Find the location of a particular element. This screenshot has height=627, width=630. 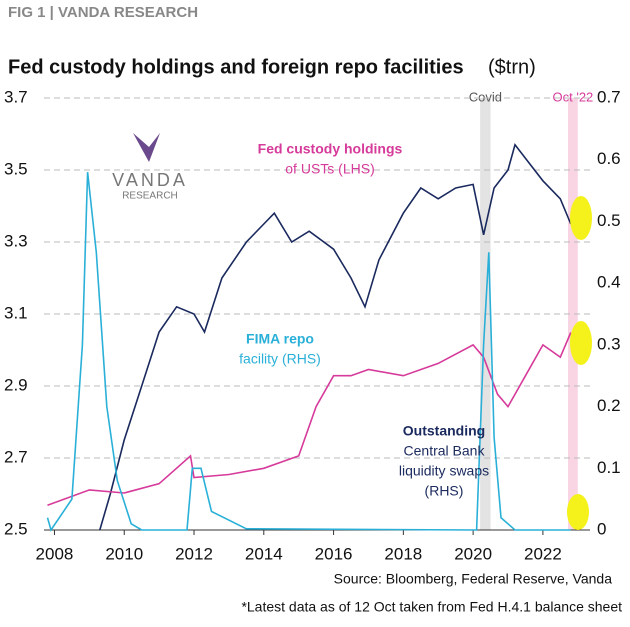

y-tick-label: 2.9 is located at coordinates (16, 384).